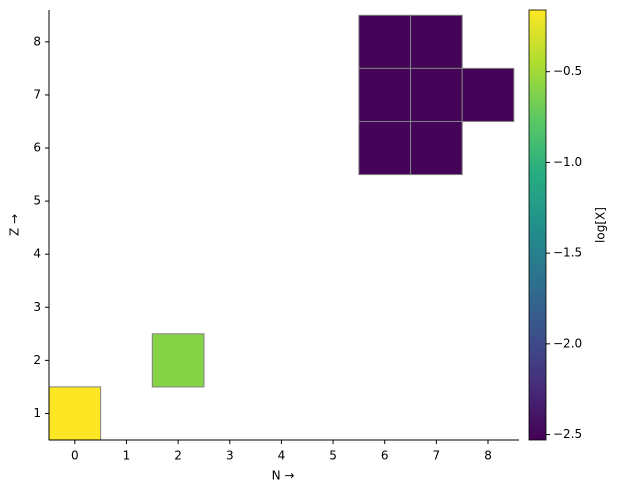  I want to click on x-tick-label: 0, so click(75, 456).